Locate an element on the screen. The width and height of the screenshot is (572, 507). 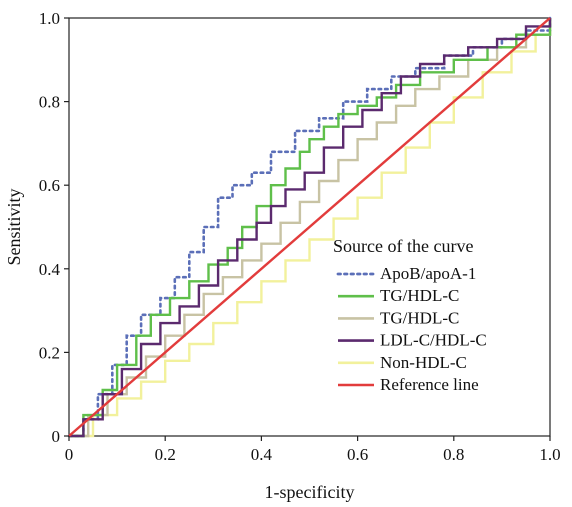
y-tick-label: 0.4 is located at coordinates (50, 269).